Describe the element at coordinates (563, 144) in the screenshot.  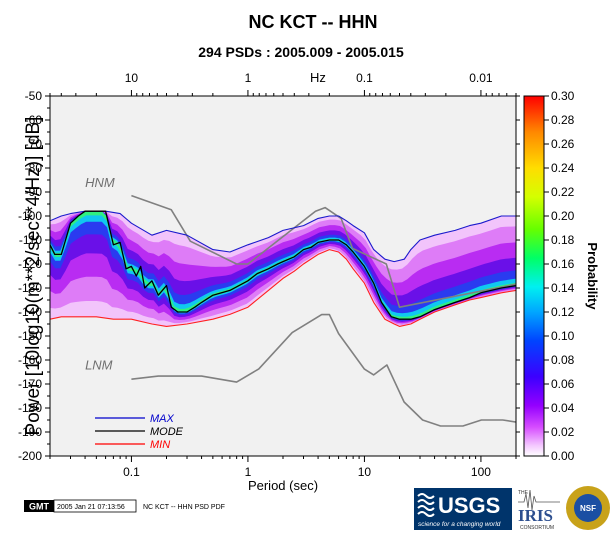
I see `colorbar-tick-label: 0.26` at that location.